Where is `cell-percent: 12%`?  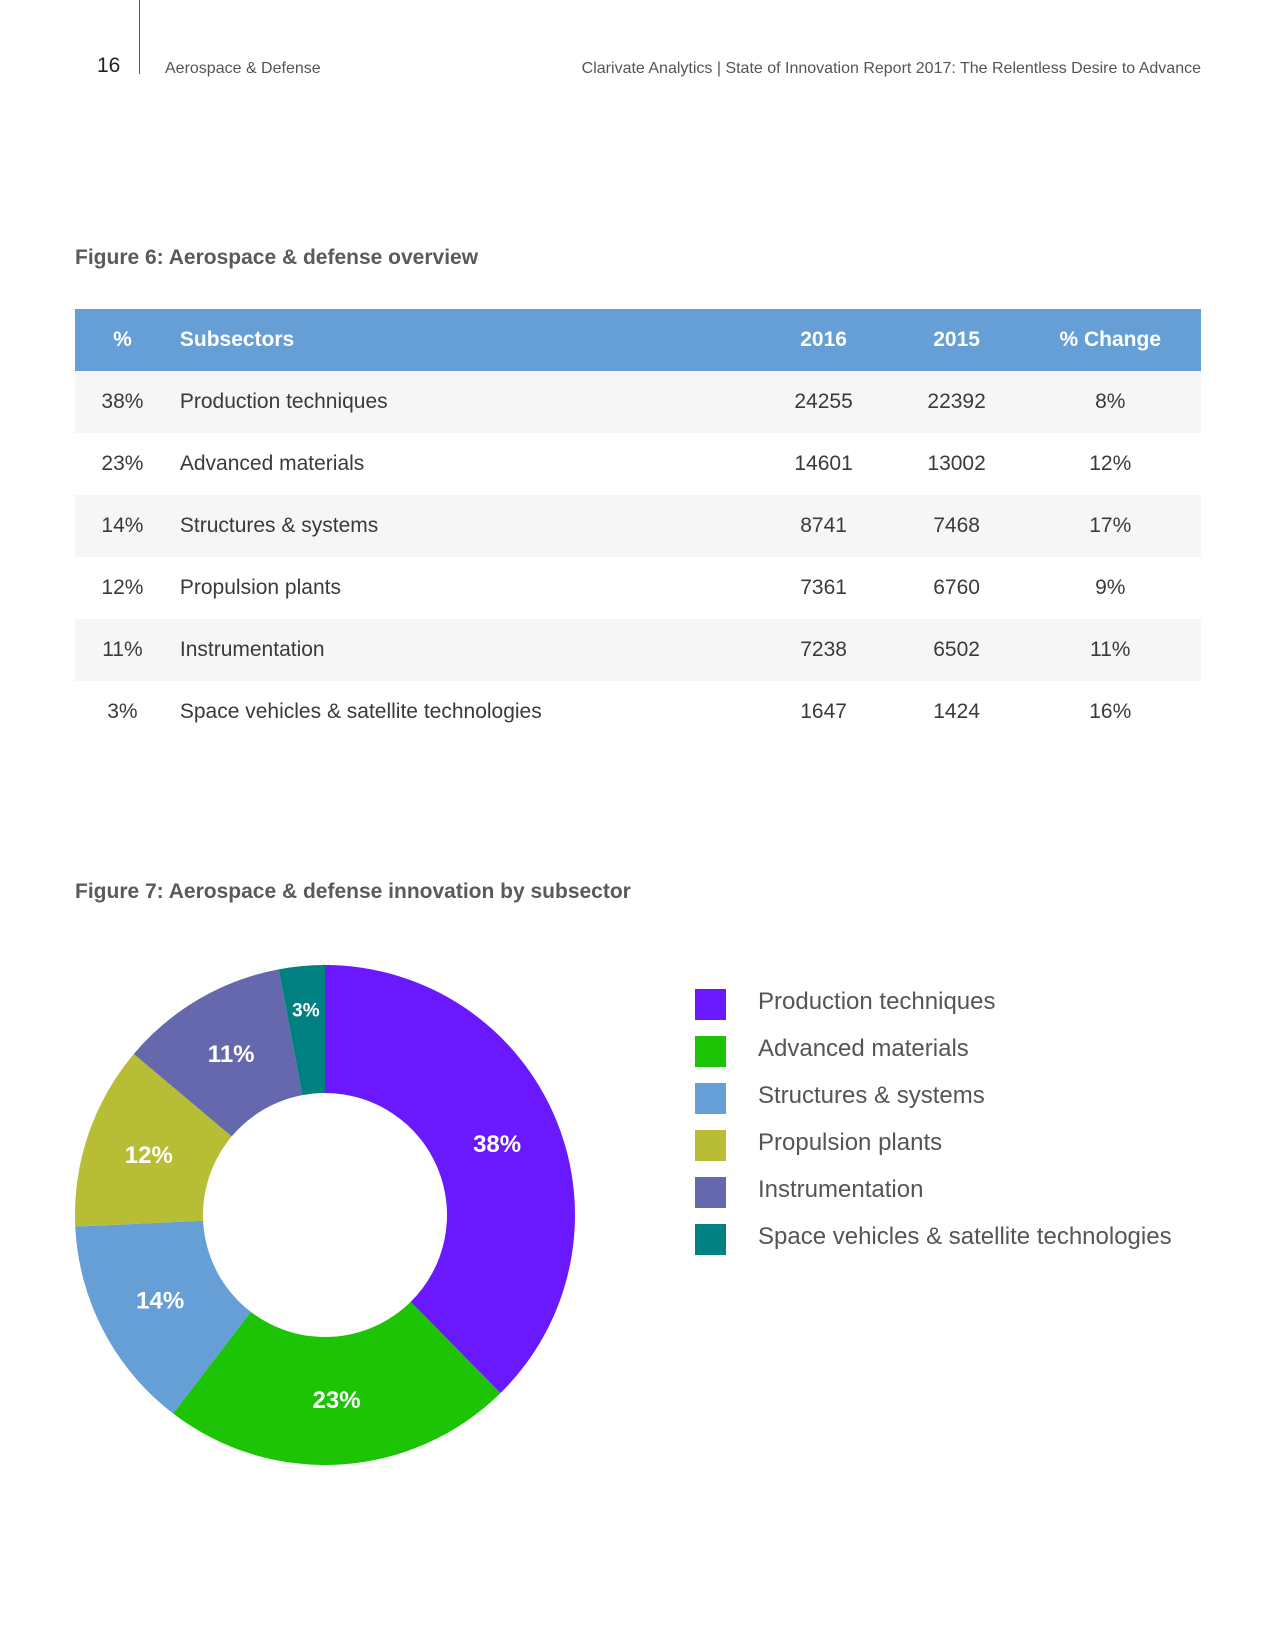
cell-percent: 12% is located at coordinates (122, 588).